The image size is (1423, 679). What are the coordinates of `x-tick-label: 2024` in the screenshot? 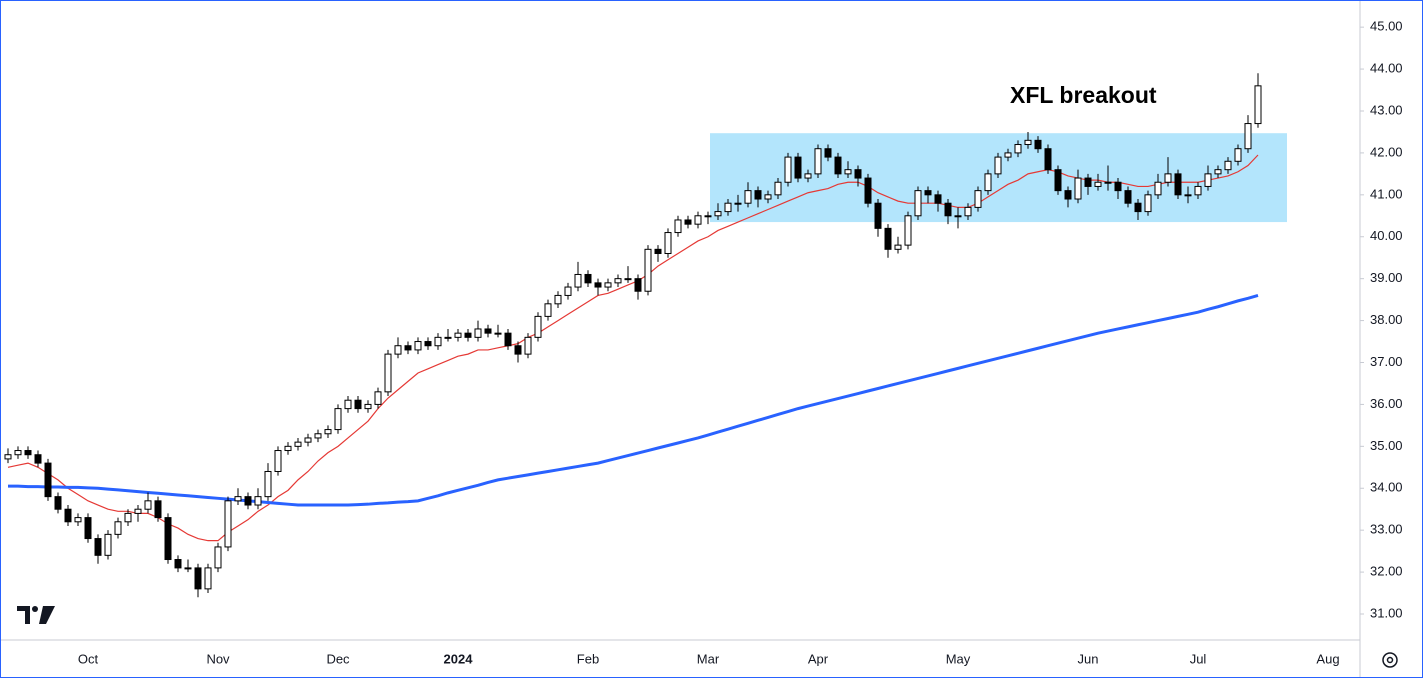 It's located at (459, 658).